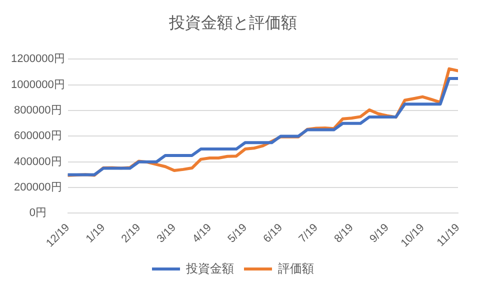 This screenshot has height=289, width=480. Describe the element at coordinates (38, 84) in the screenshot. I see `y-tick-label: 1000000円` at that location.